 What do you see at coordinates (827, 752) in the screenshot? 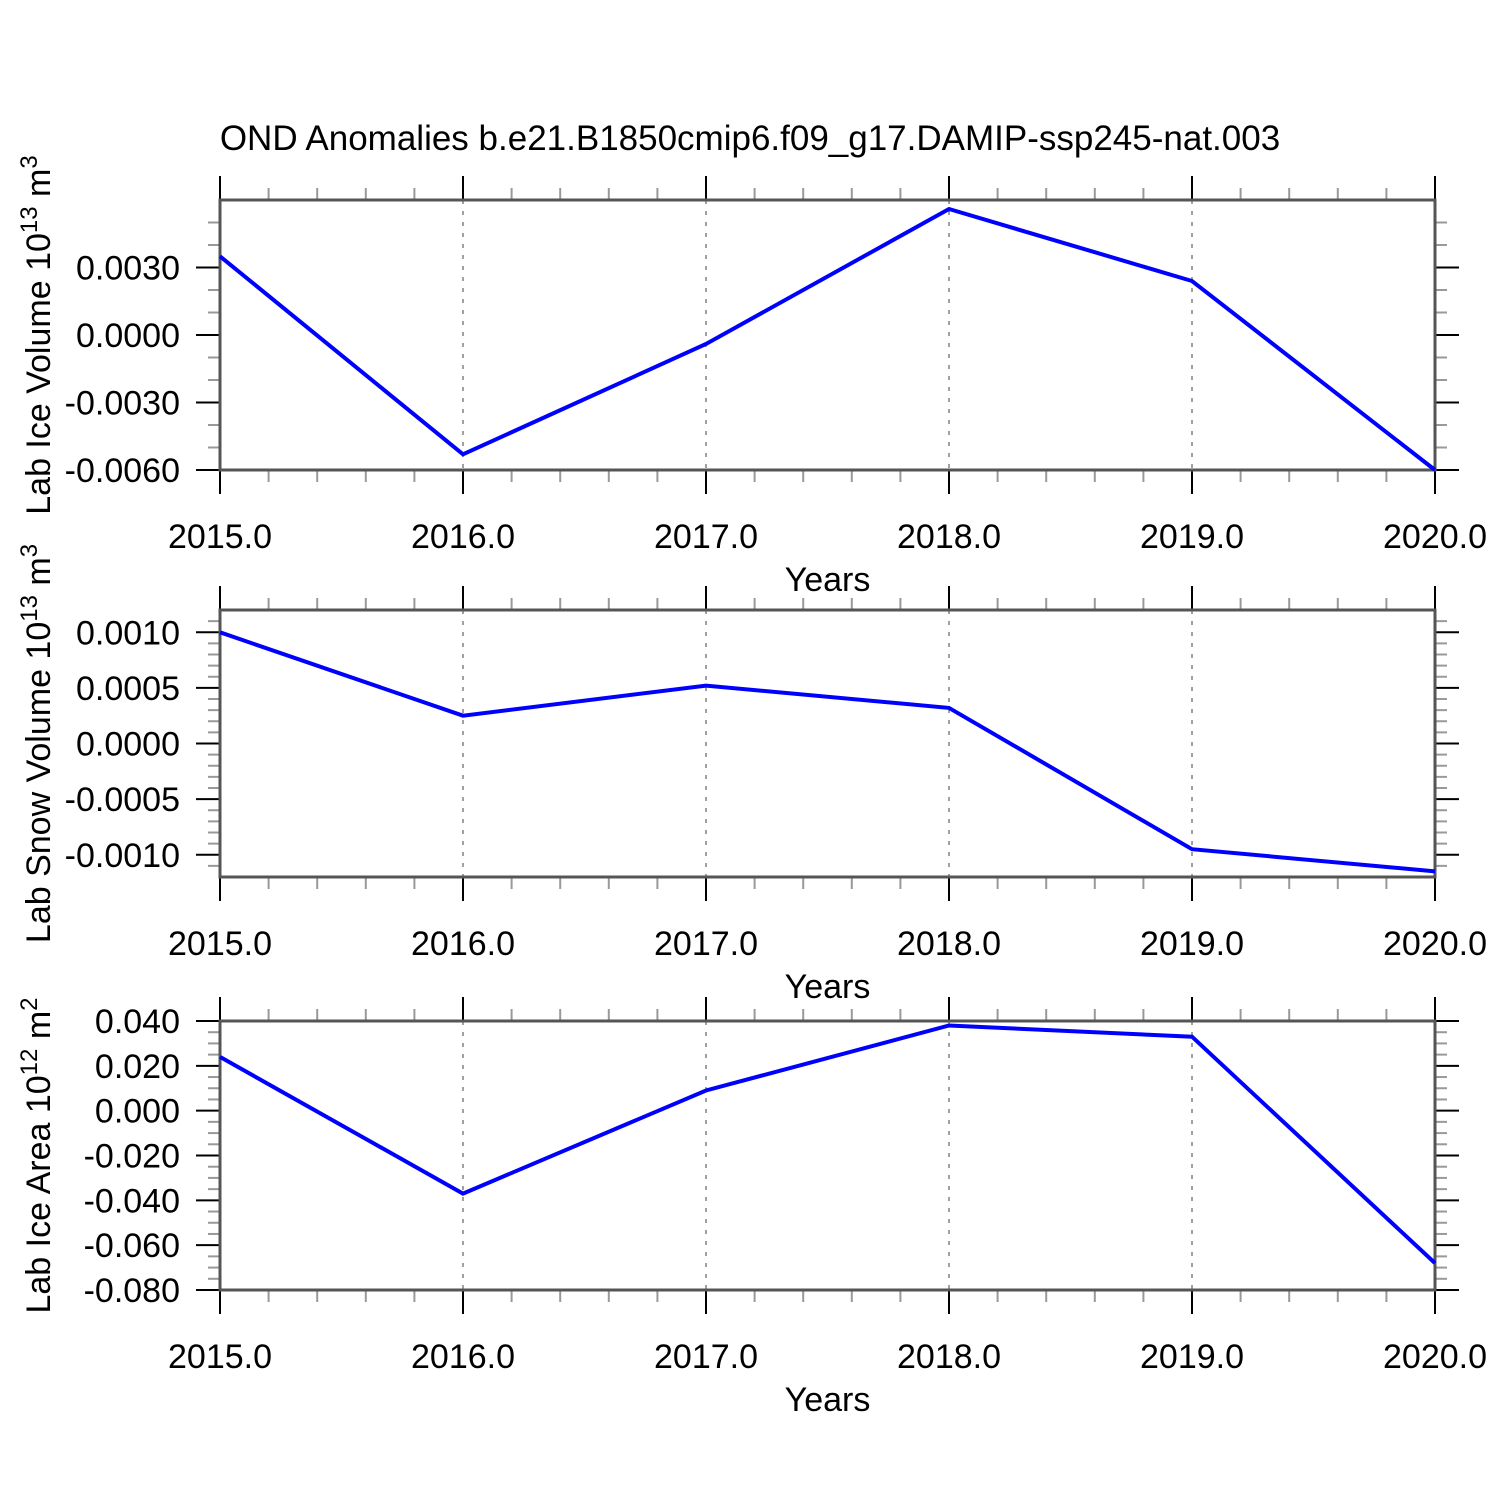
I see `data-line-lab-snow-volume` at bounding box center [827, 752].